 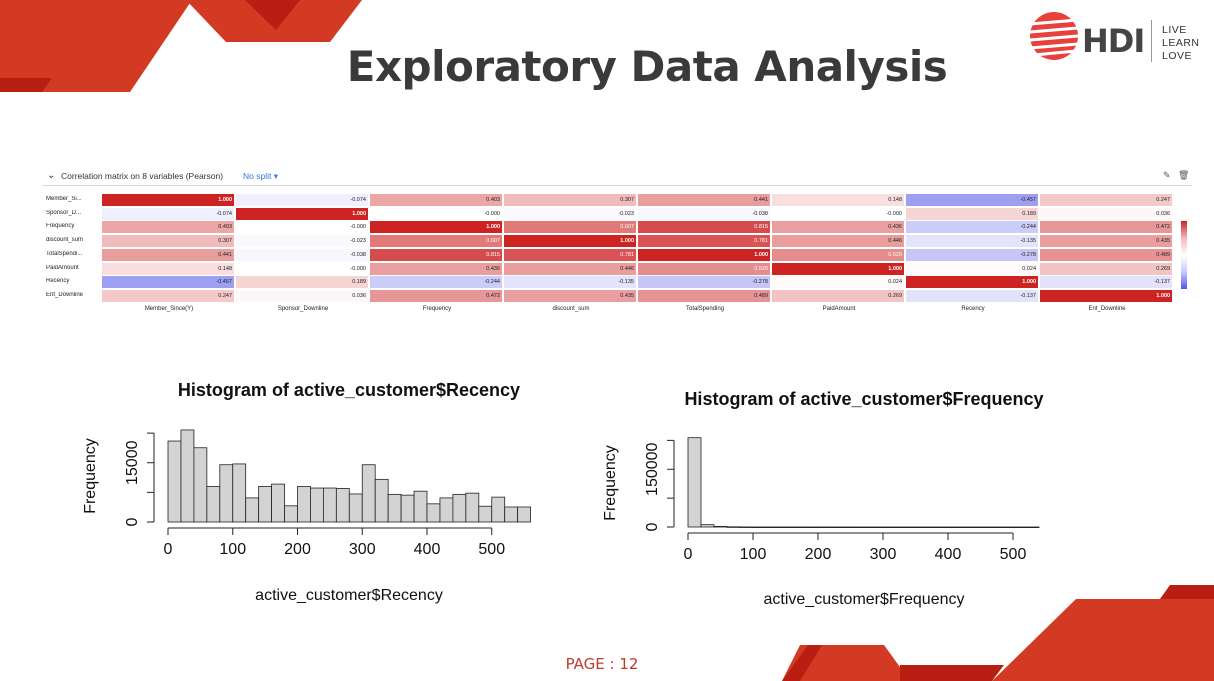 I want to click on correlation-cell: 0.520, so click(x=838, y=254).